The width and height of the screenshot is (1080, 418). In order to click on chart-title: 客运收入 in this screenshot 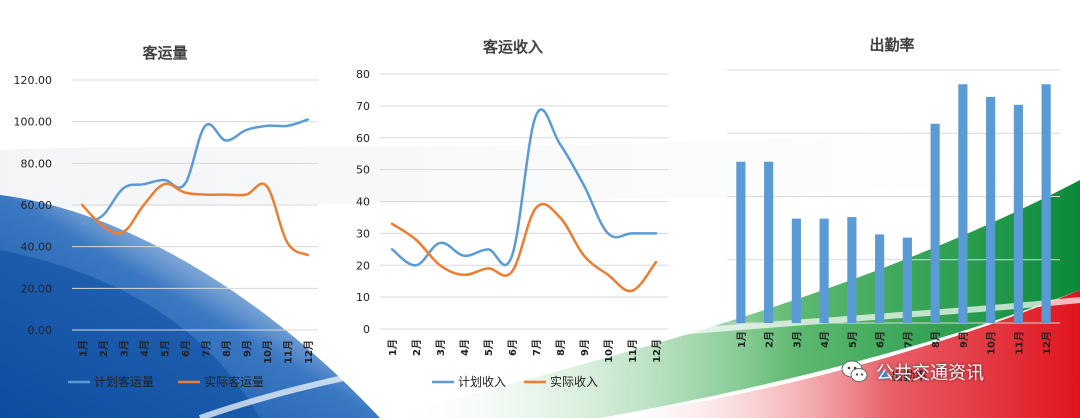, I will do `click(512, 47)`.